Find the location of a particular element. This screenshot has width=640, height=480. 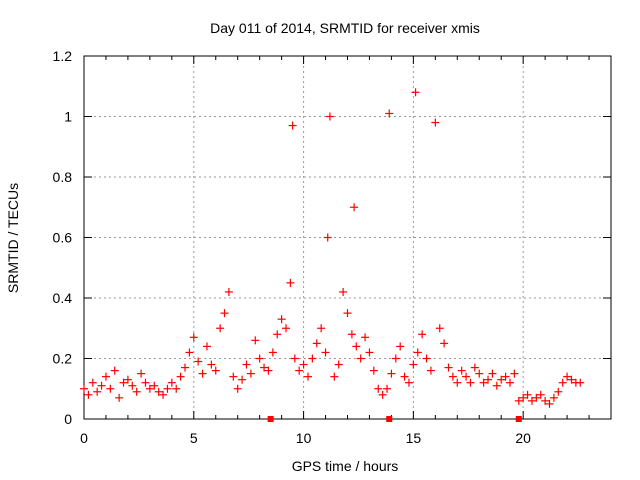

zero-marker is located at coordinates (270, 419).